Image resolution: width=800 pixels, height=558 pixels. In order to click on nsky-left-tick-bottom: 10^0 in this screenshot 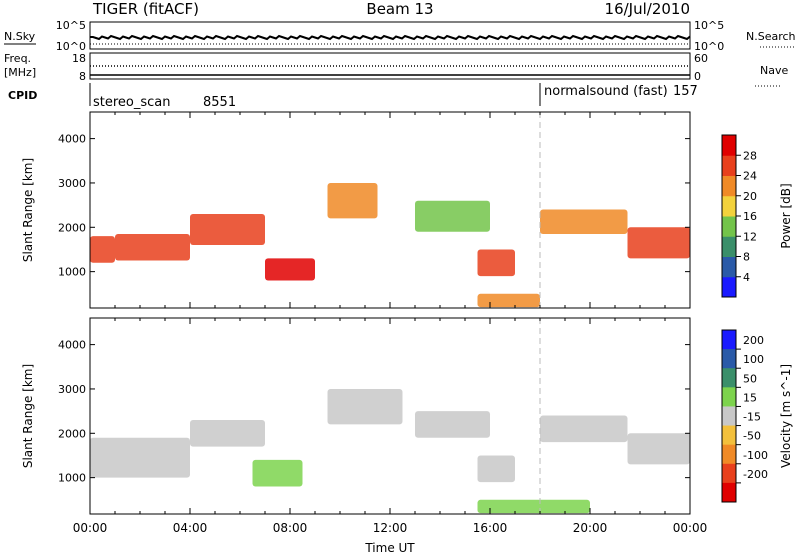, I will do `click(71, 46)`.